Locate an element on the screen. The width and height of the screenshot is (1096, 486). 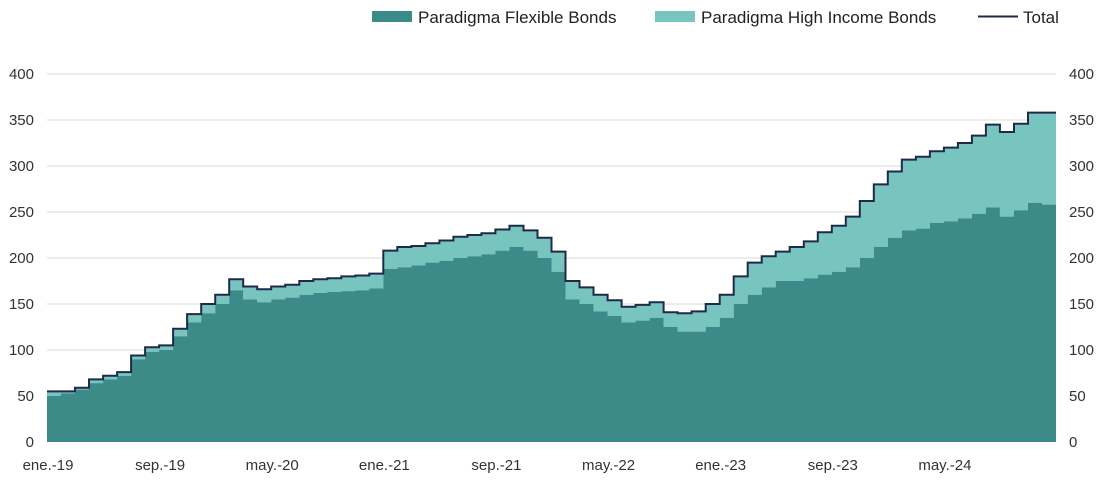
y-tick-label-left: 100 is located at coordinates (21, 350).